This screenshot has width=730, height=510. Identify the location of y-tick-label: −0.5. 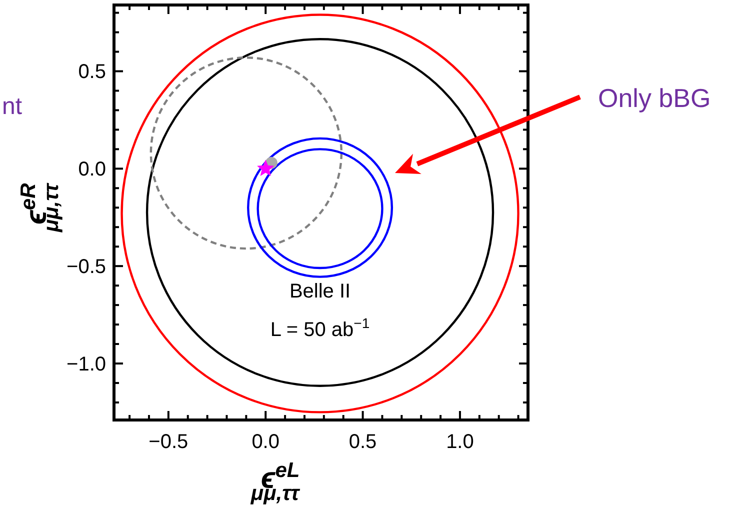
(86, 267).